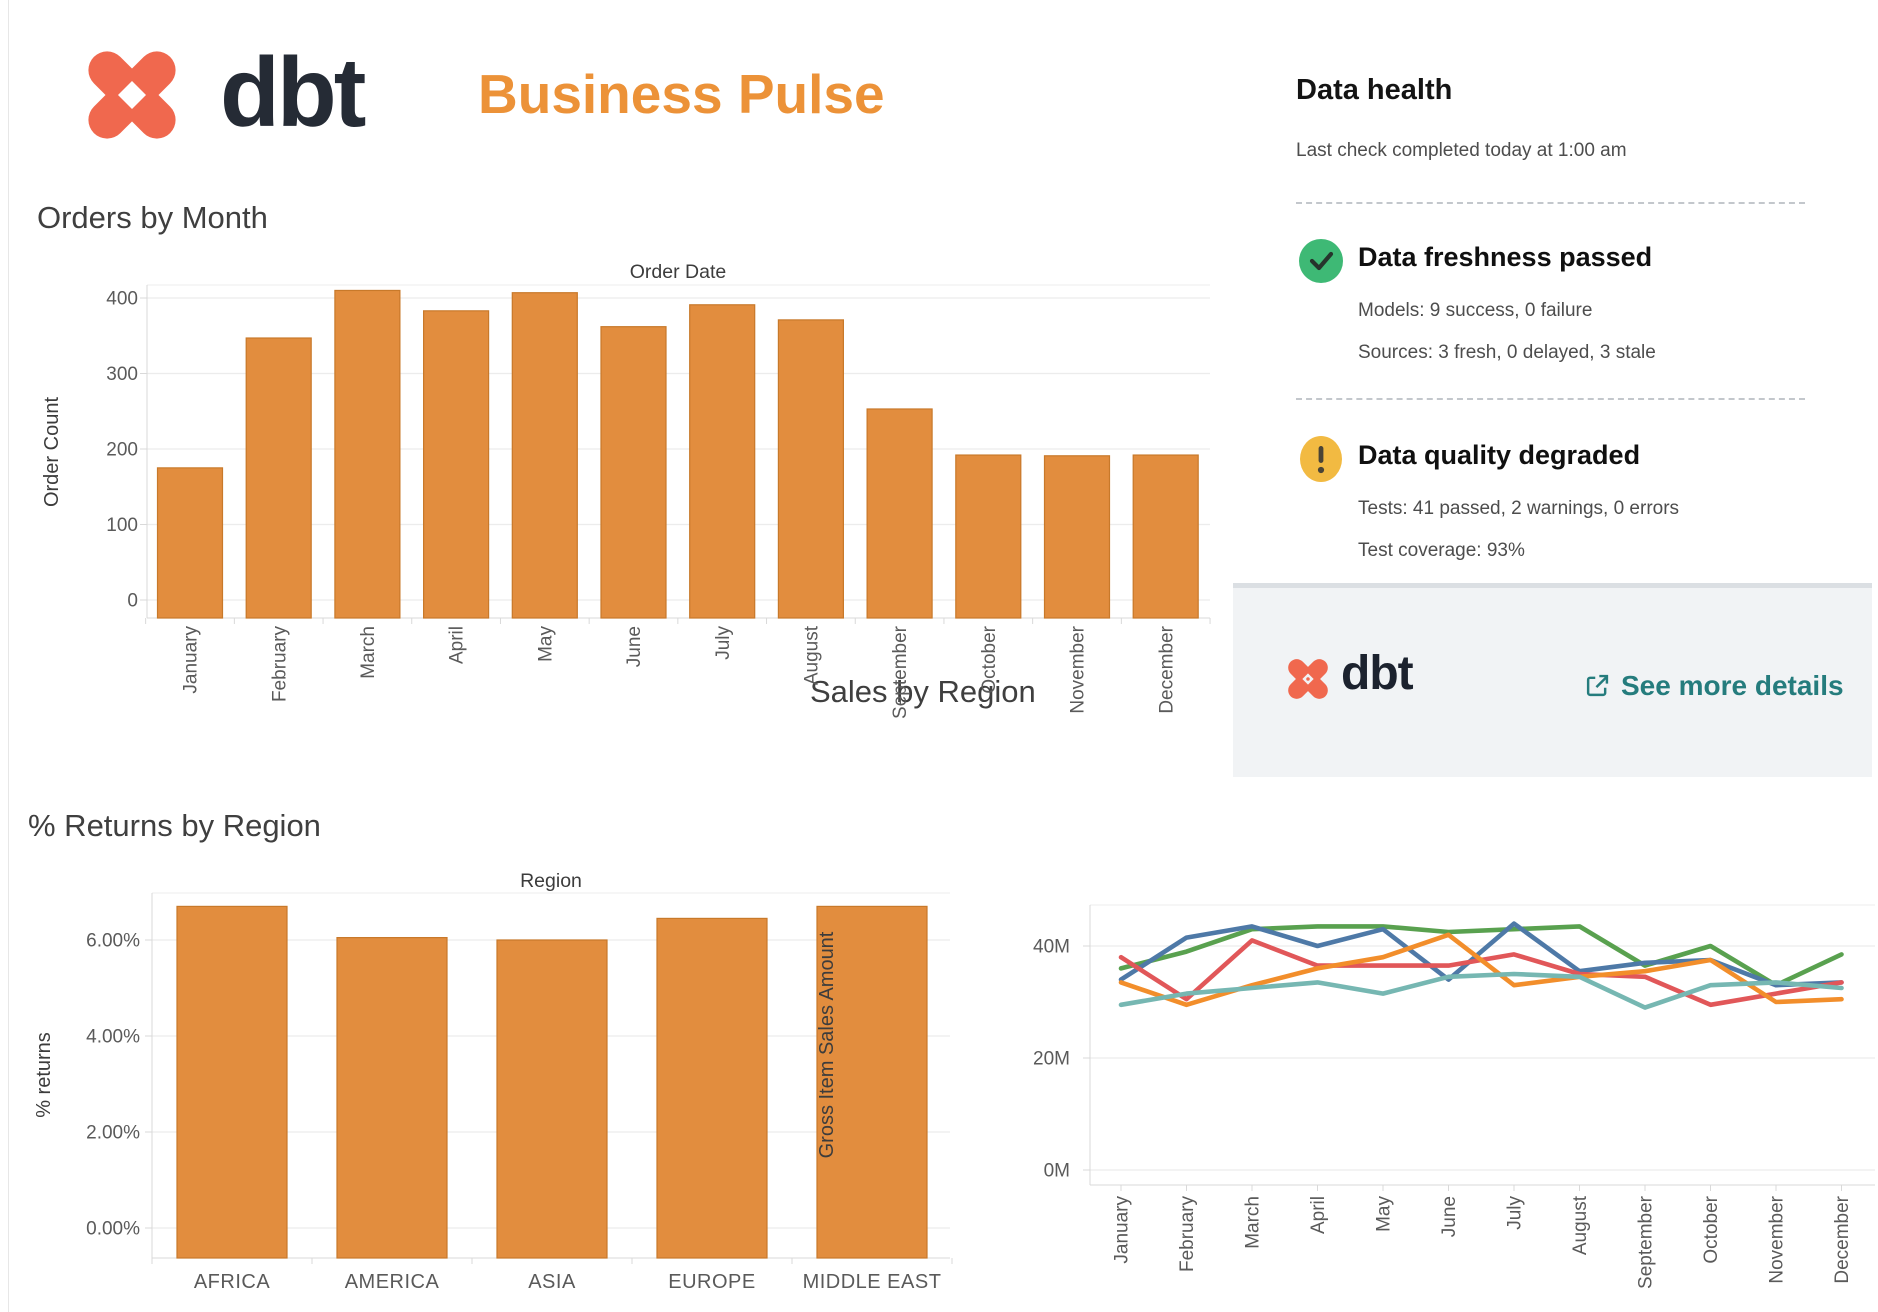 This screenshot has width=1878, height=1312. What do you see at coordinates (678, 272) in the screenshot?
I see `axis-title: Order Date` at bounding box center [678, 272].